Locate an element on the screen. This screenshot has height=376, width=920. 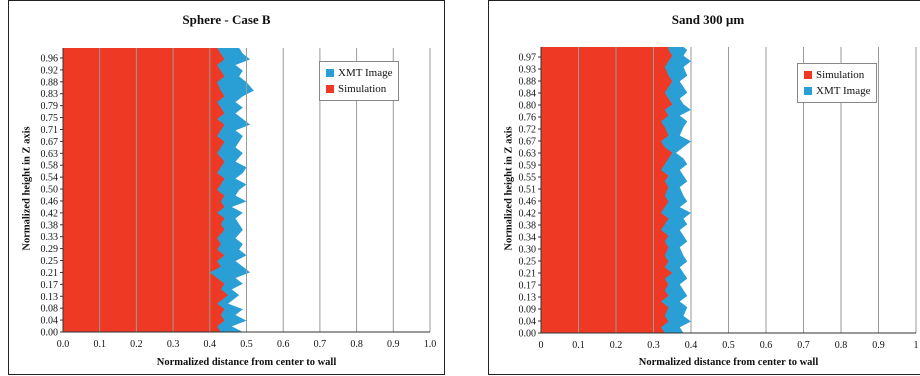
x-tick-label: 0 is located at coordinates (541, 345).